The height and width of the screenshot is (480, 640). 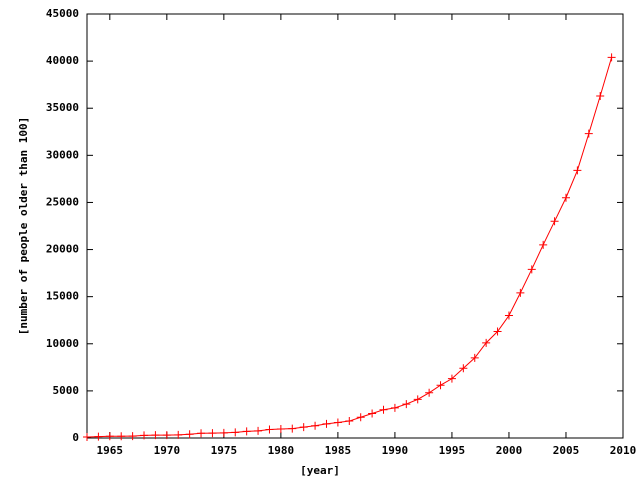 I want to click on y-axis-label: [number of people older than 100], so click(x=23, y=226).